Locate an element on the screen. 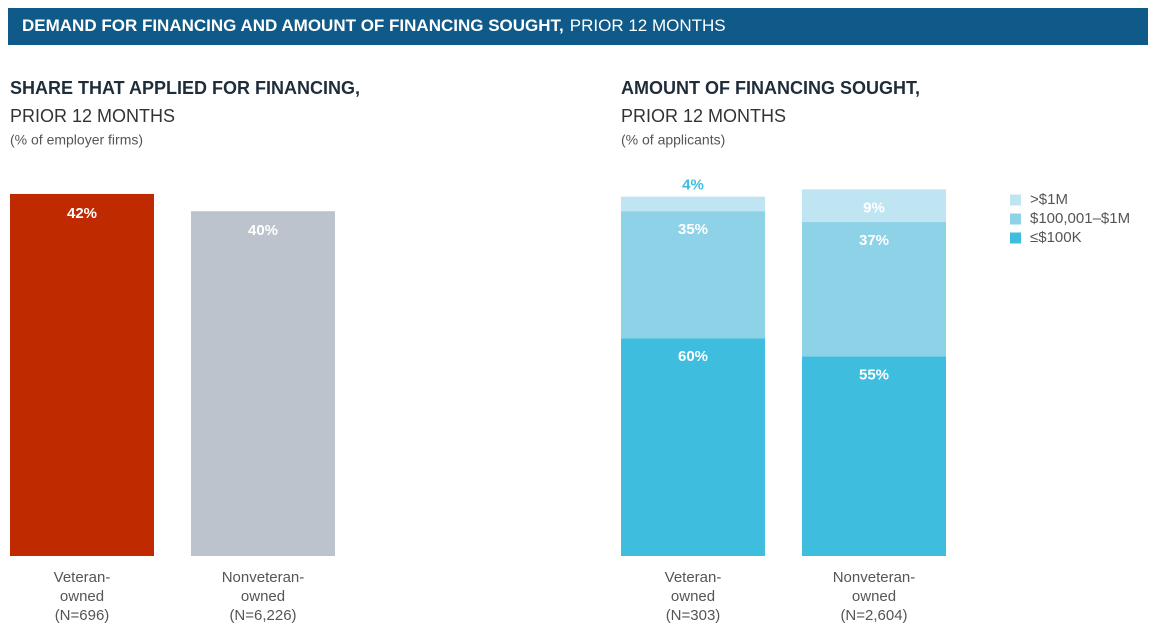 The image size is (1156, 632). chart-note: (% of employer firms) is located at coordinates (76, 140).